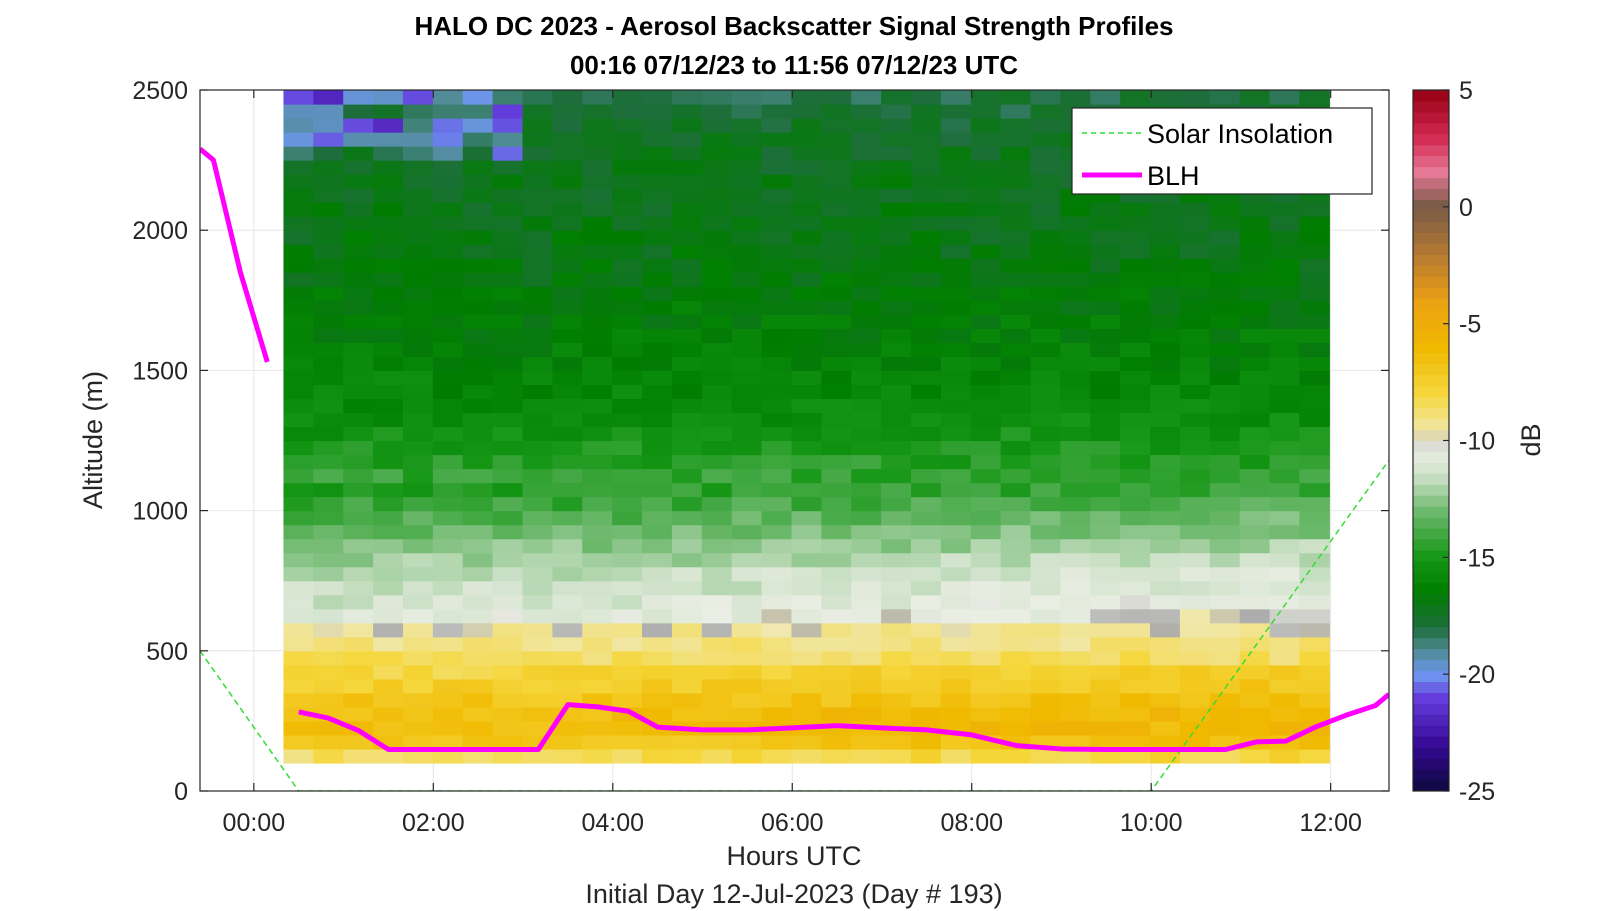  I want to click on y-tick-label: 500, so click(167, 652).